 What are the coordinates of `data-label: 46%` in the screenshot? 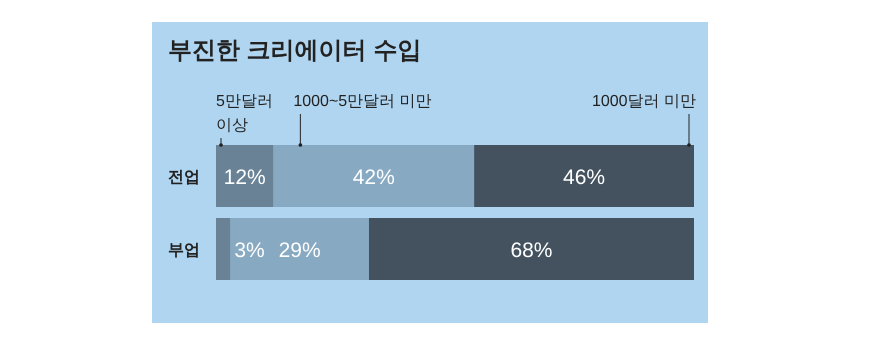 It's located at (584, 177).